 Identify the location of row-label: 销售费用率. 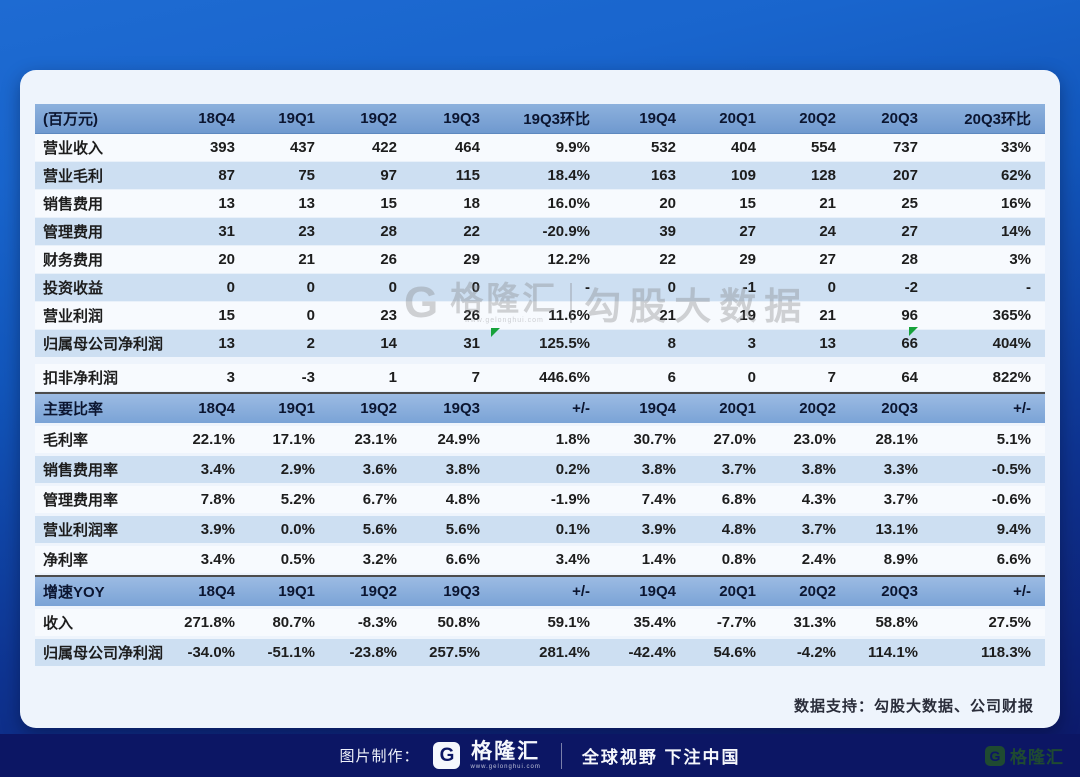
(106, 469).